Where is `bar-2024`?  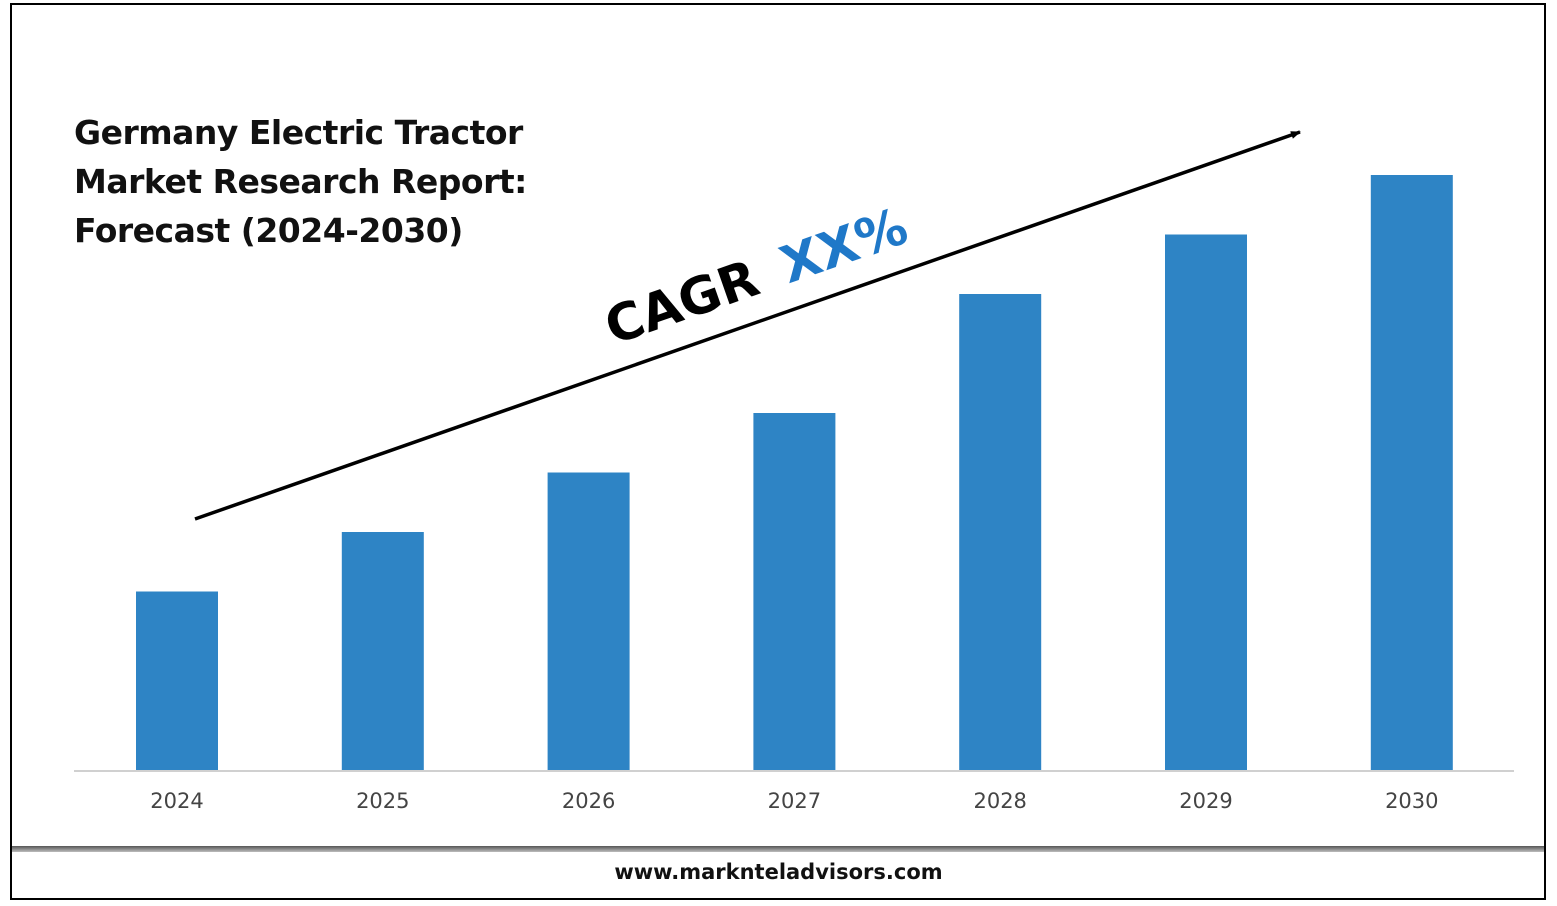 bar-2024 is located at coordinates (177, 680).